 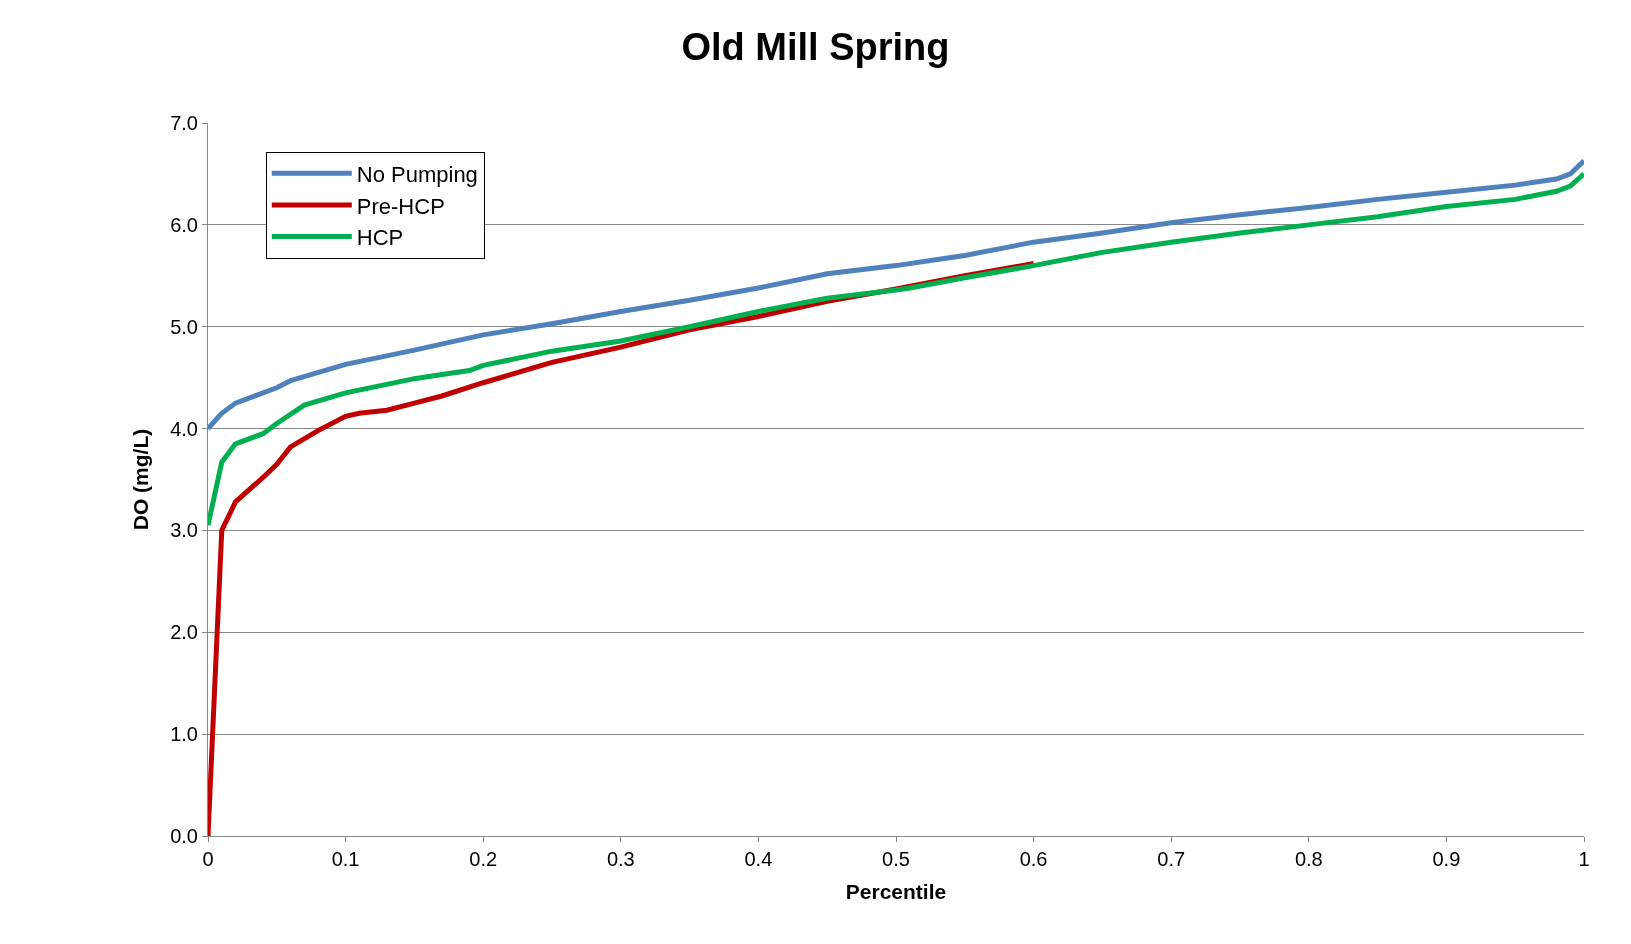 What do you see at coordinates (400, 206) in the screenshot?
I see `legend-label: Pre-HCP` at bounding box center [400, 206].